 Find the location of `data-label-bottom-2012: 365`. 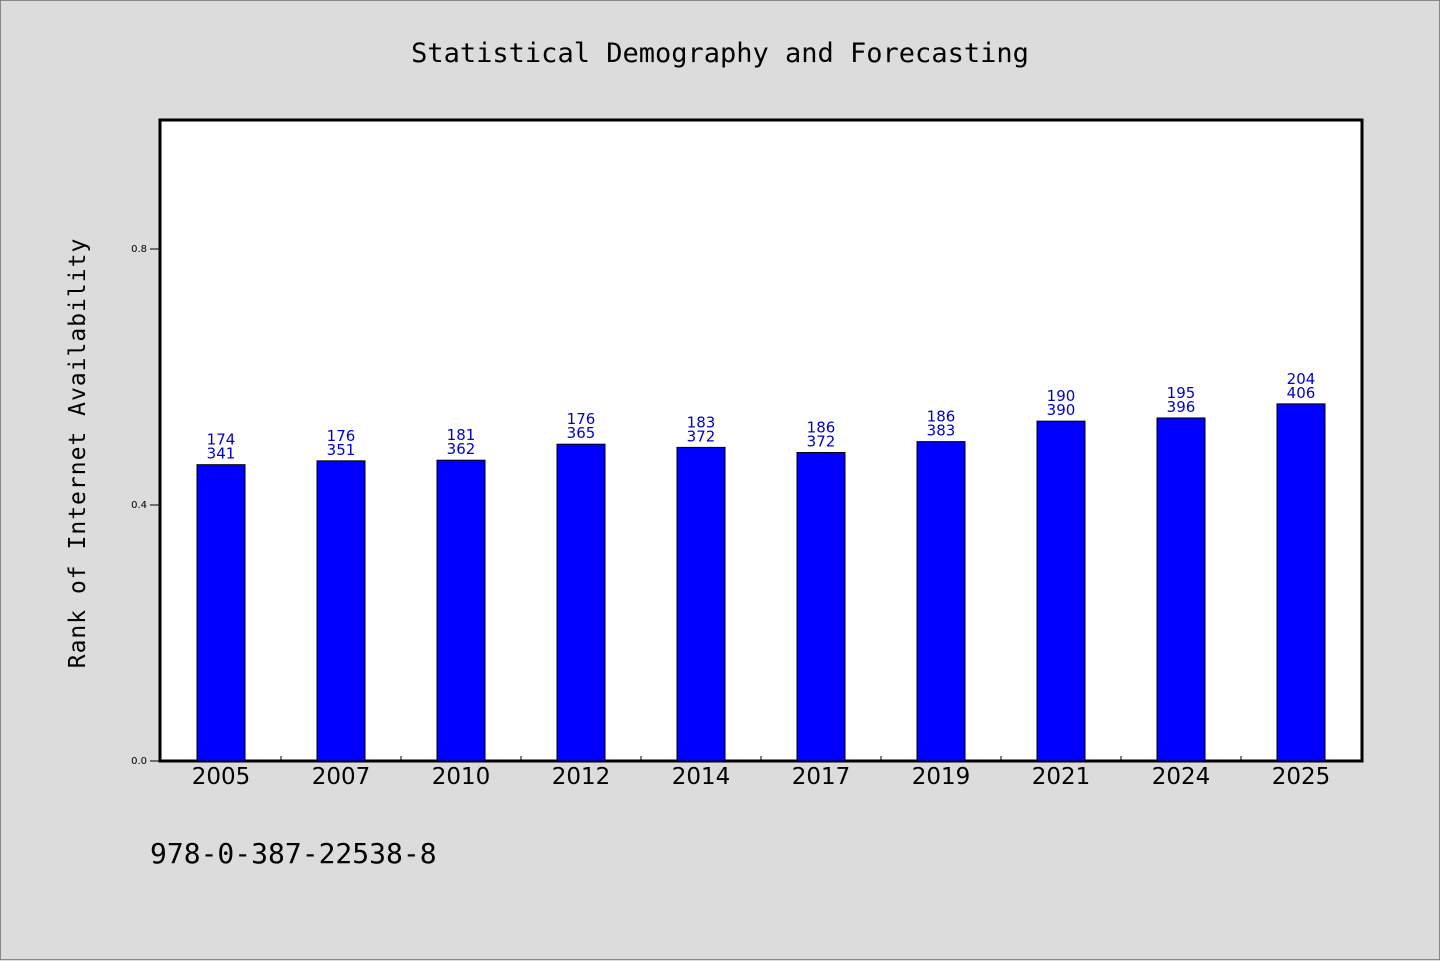

data-label-bottom-2012: 365 is located at coordinates (581, 433).